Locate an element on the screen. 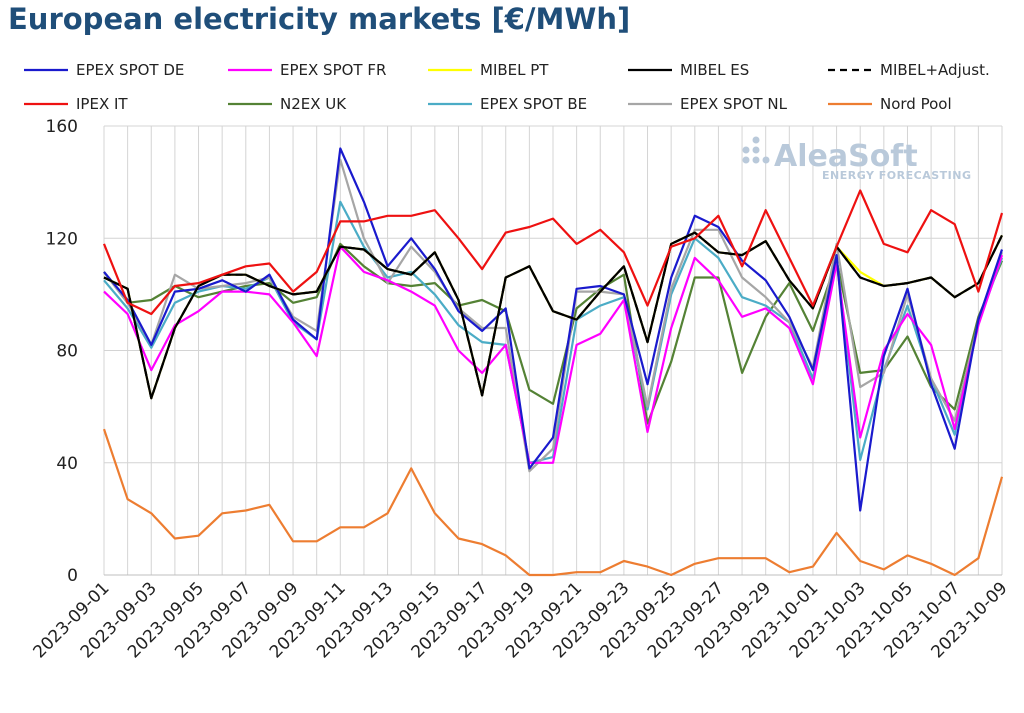 The width and height of the screenshot is (1024, 713). aleasoft-watermark: AleaSoft ENERGY FORECASTING is located at coordinates (856, 159).